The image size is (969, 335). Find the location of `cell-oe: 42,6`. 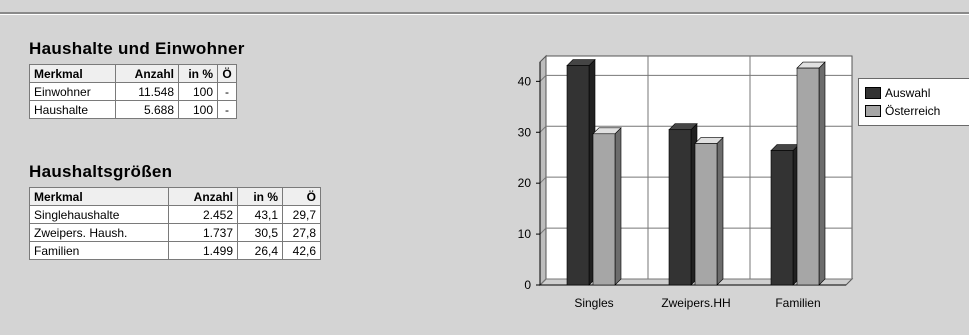

cell-oe: 42,6 is located at coordinates (301, 250).